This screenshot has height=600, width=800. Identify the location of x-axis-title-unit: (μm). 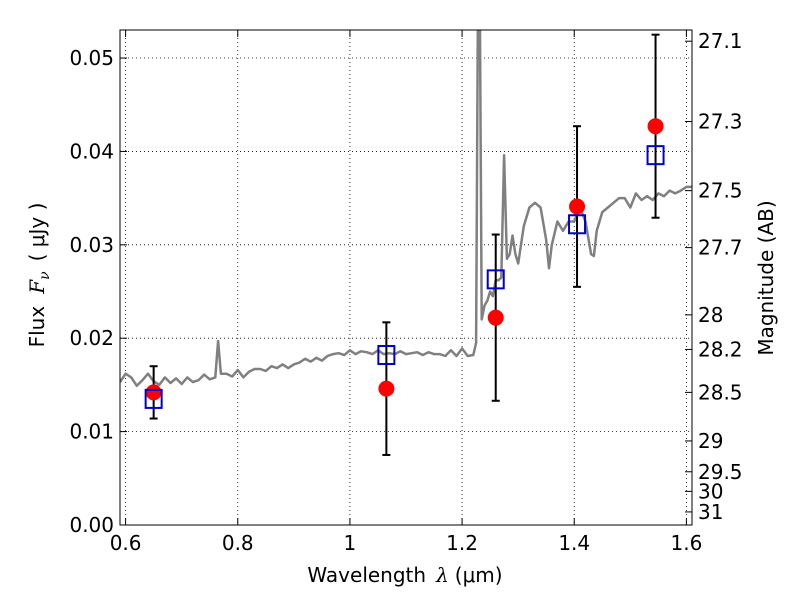
(479, 575).